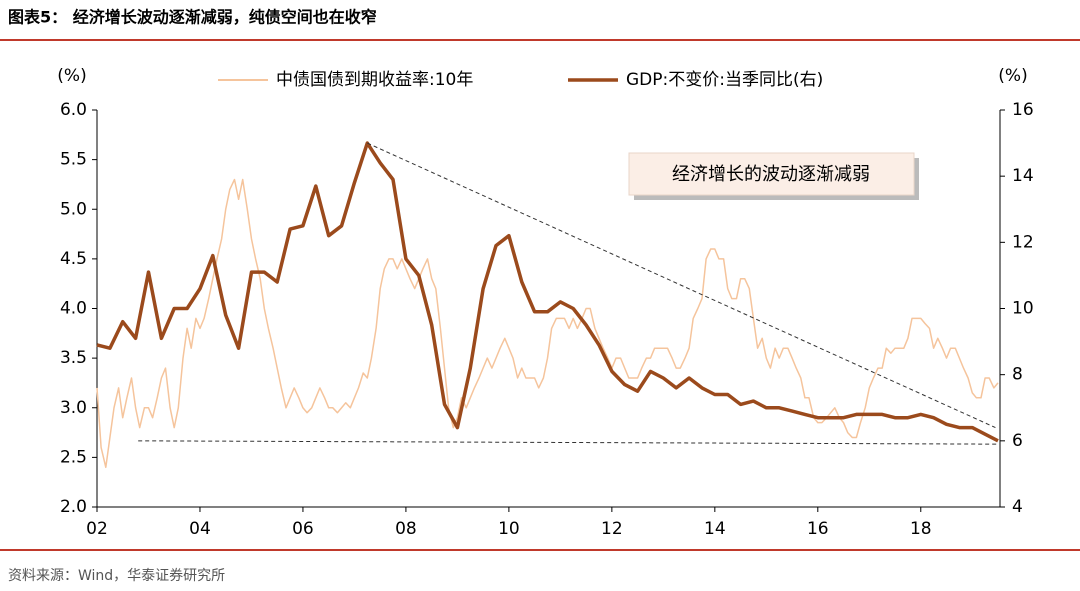 The height and width of the screenshot is (591, 1080). What do you see at coordinates (73, 209) in the screenshot?
I see `y-tick-label: 5.0` at bounding box center [73, 209].